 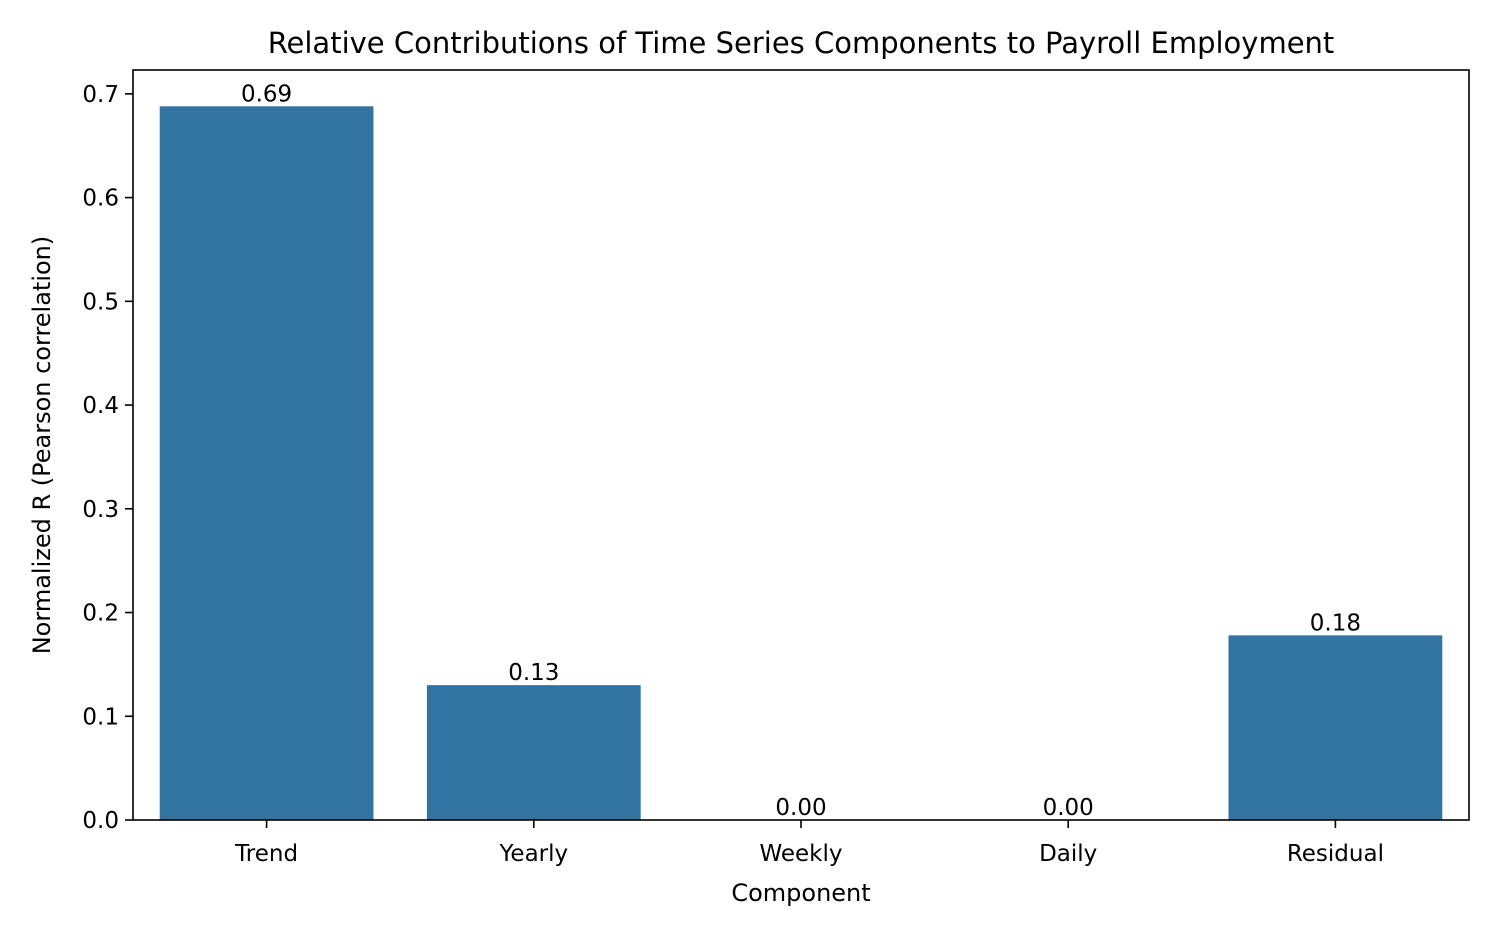 I want to click on y-tick-label: 0.4, so click(x=100, y=406).